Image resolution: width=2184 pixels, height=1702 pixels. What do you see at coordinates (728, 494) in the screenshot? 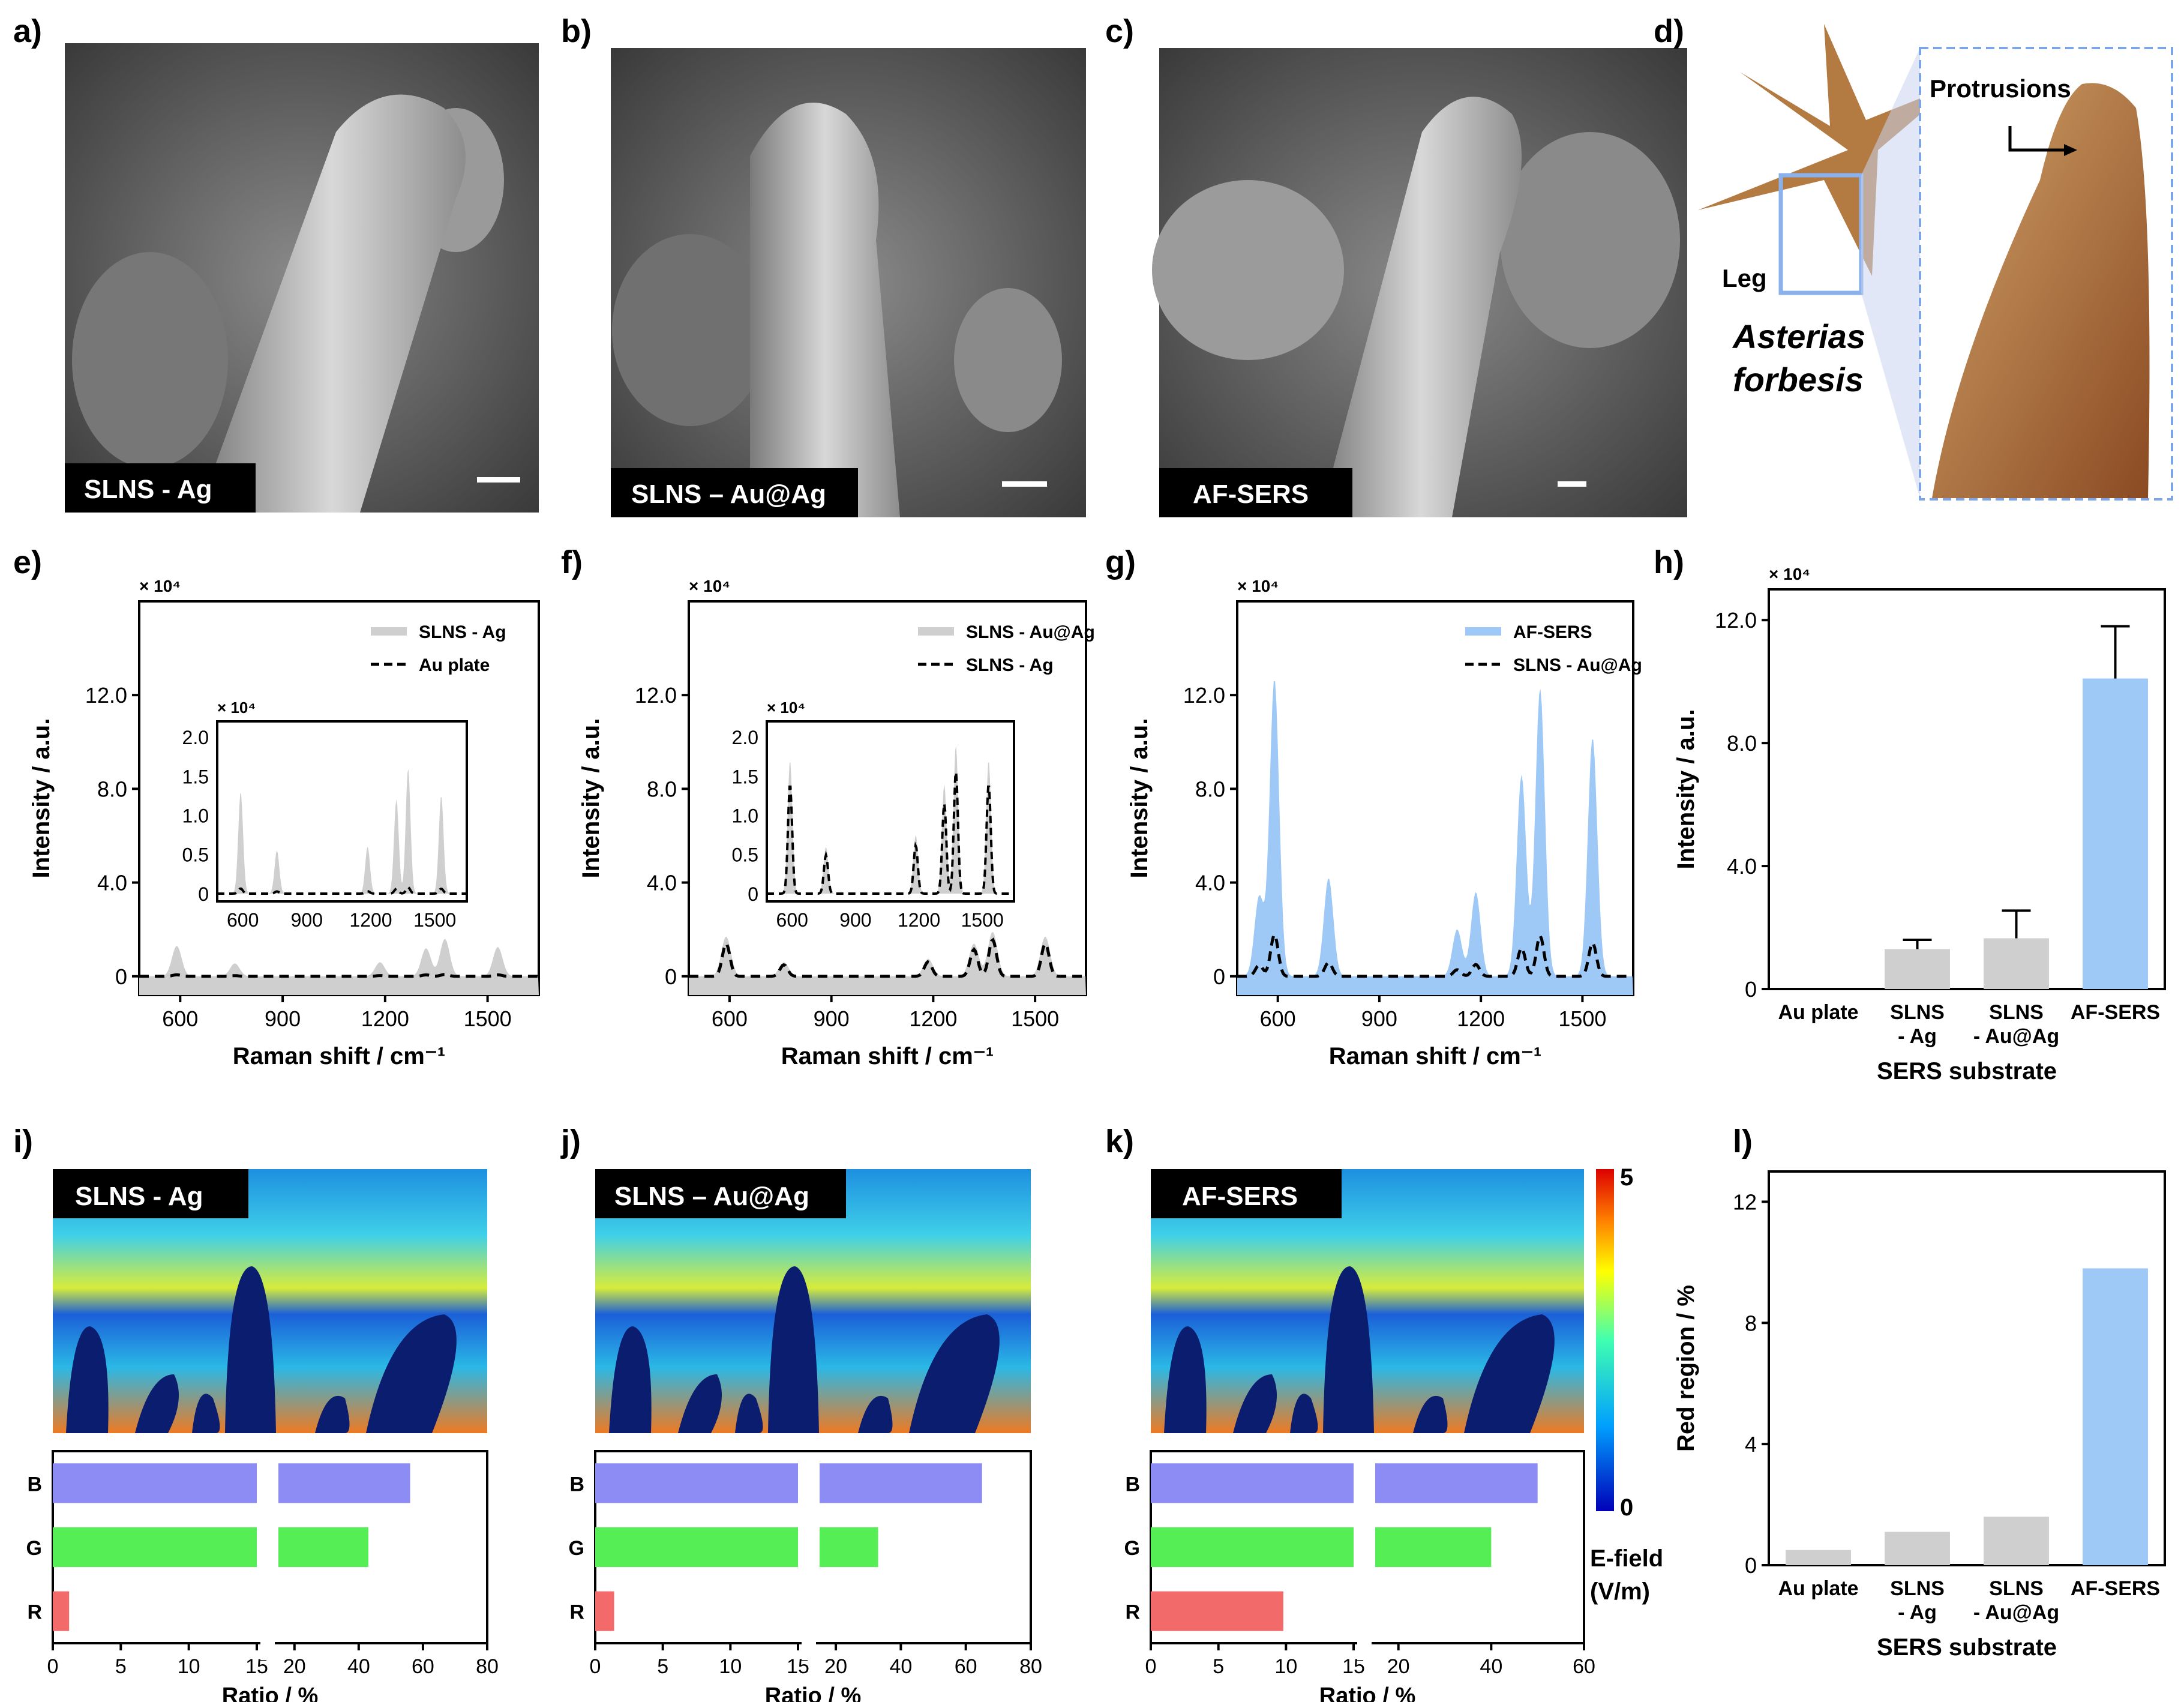
I see `sem-label-b: SLNS – Au@Ag` at bounding box center [728, 494].